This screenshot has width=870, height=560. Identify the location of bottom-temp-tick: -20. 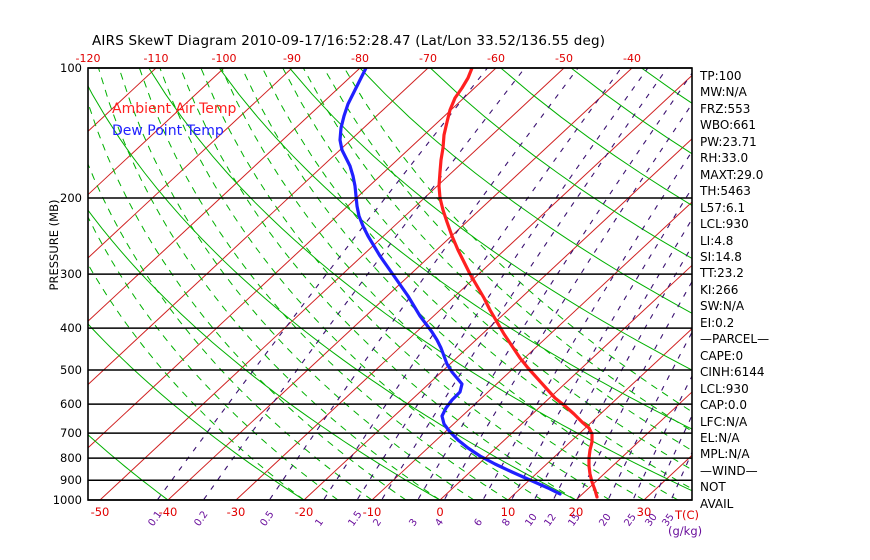
(304, 512).